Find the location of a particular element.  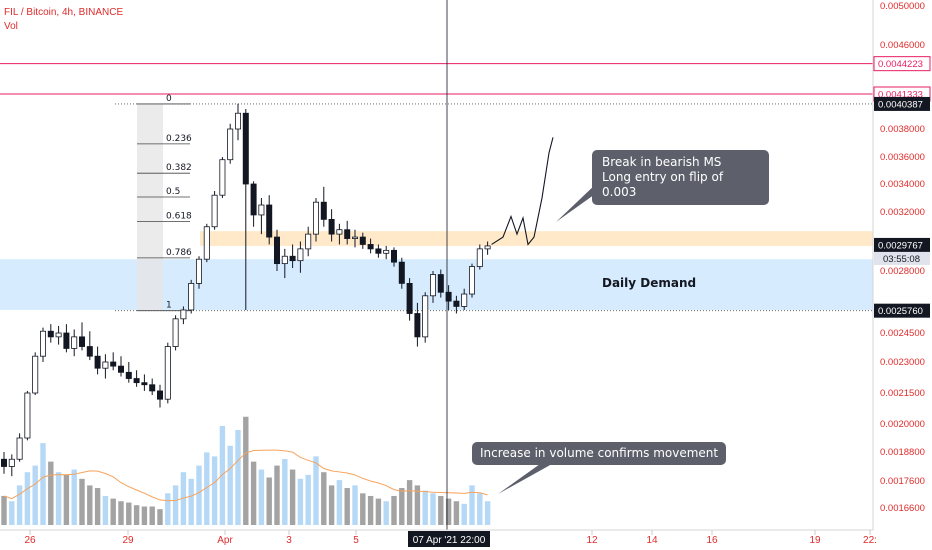

volume-moving-average is located at coordinates (245, 475).